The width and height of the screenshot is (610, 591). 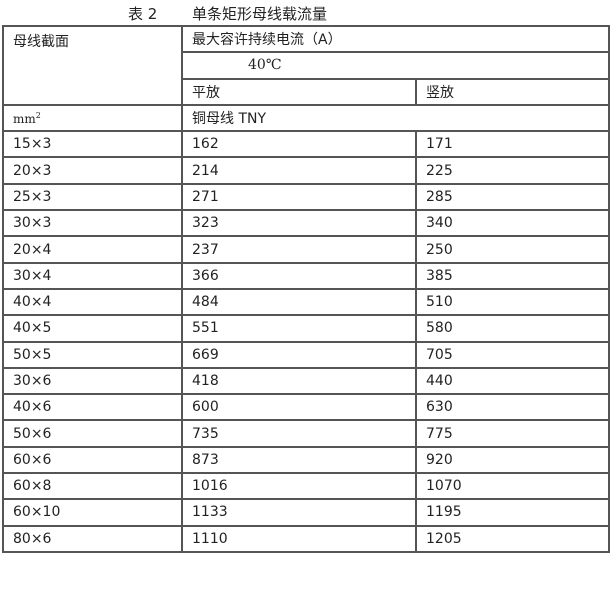 I want to click on vertical-cell: 225, so click(x=512, y=170).